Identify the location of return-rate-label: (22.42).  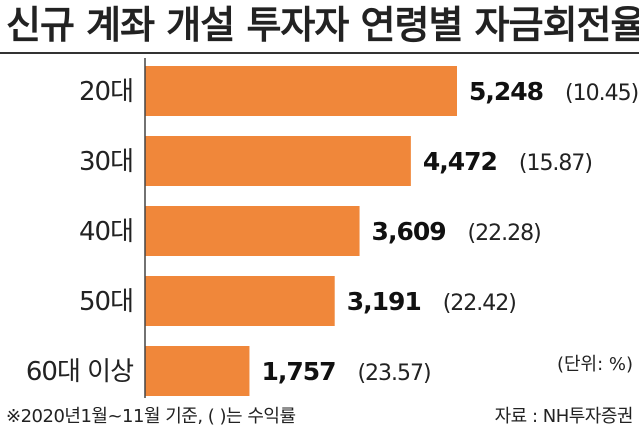
(479, 303).